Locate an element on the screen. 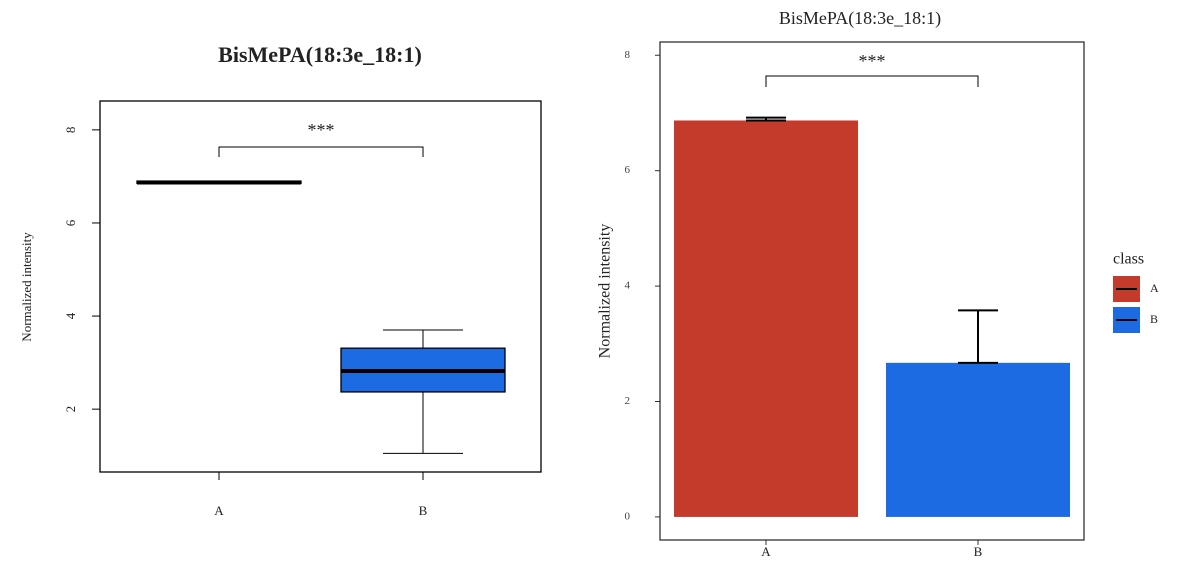  y-tick-label: 0 is located at coordinates (628, 516).